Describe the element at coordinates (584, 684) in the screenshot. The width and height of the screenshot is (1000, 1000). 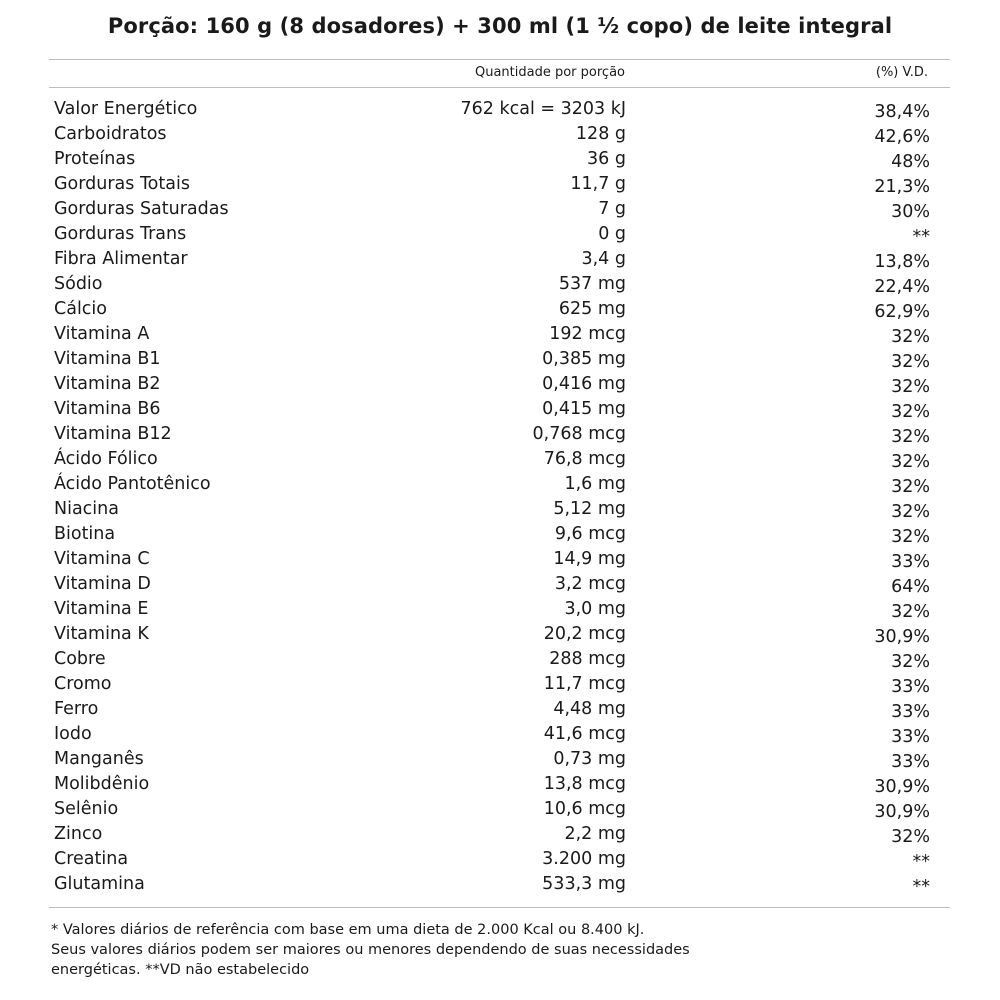
I see `nutrient-quantity: 11,7 mcg` at that location.